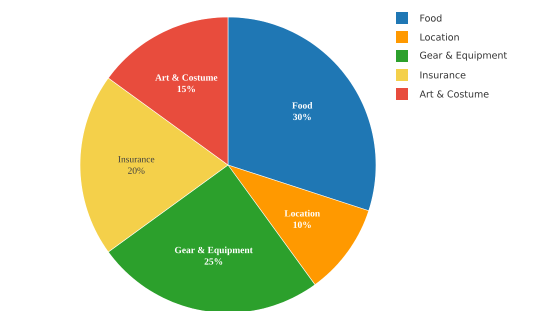  Describe the element at coordinates (136, 159) in the screenshot. I see `slice-label: Insurance` at that location.